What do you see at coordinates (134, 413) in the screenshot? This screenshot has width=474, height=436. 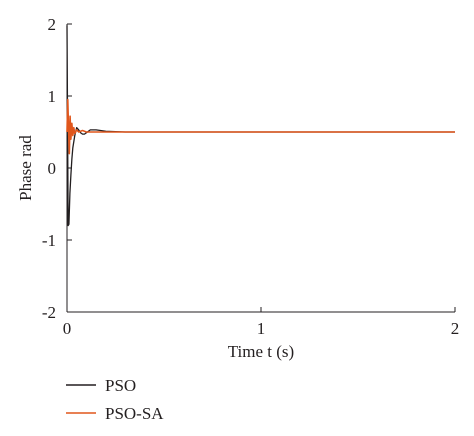 I see `legend-label-pso-sa: PSO-SA` at bounding box center [134, 413].